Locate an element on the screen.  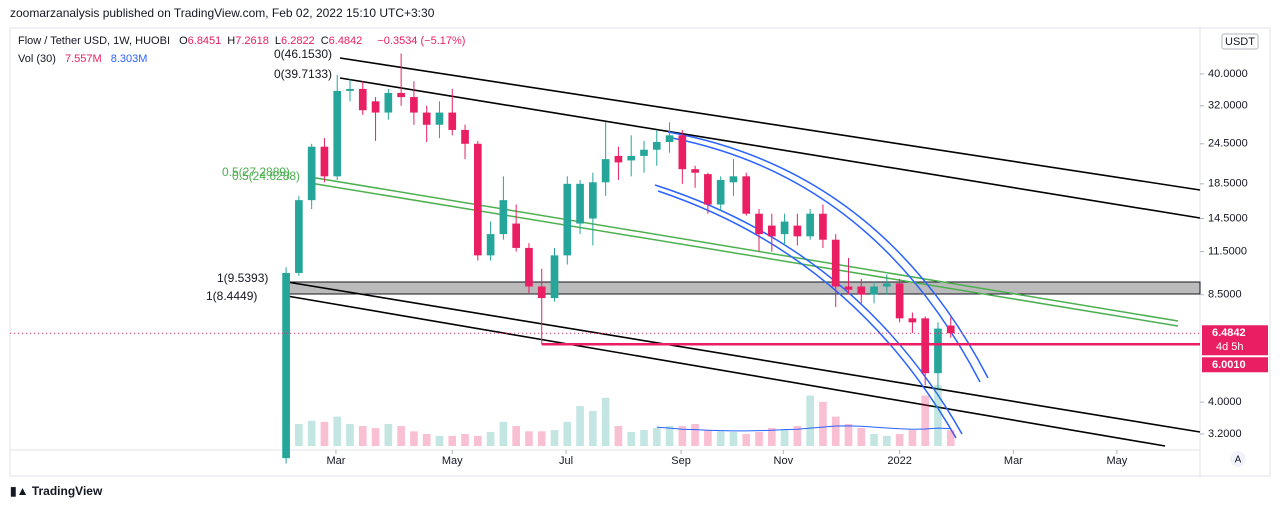
ohlc-key: L is located at coordinates (278, 41).